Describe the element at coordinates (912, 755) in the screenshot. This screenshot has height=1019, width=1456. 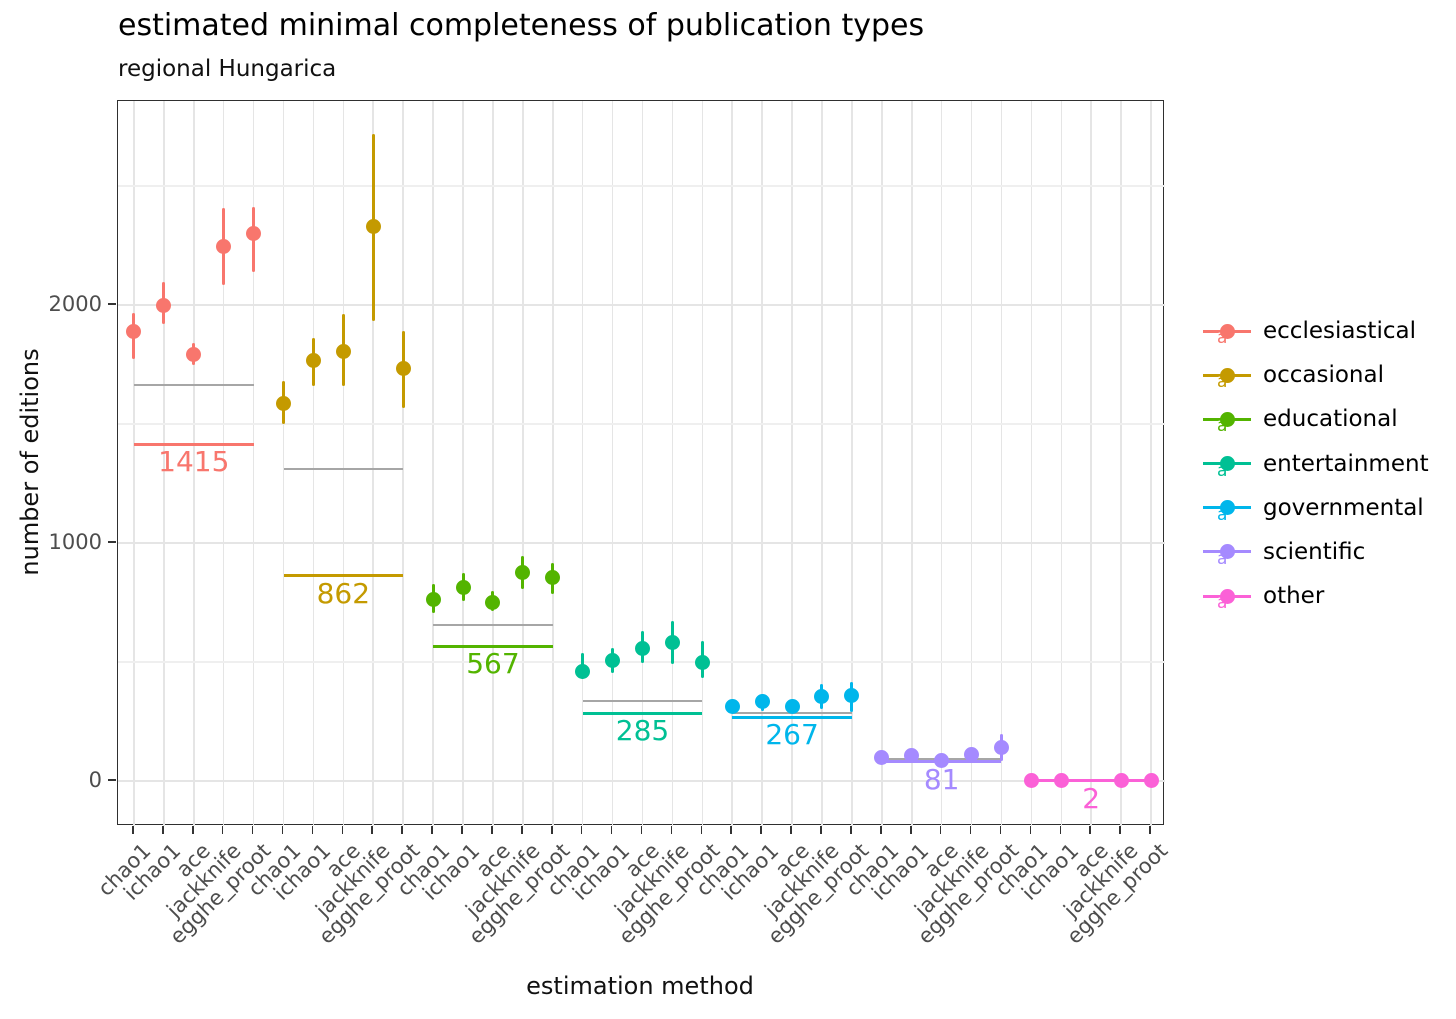
I see `point-scientific-ichao1` at that location.